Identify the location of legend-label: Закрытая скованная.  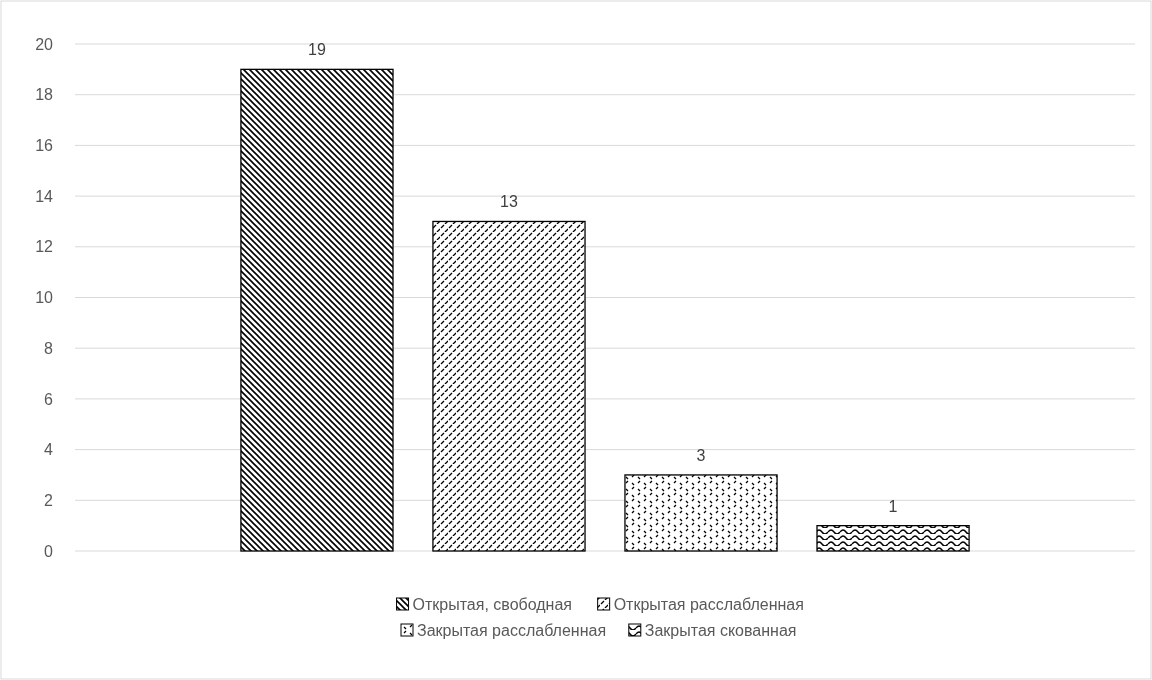
(720, 630).